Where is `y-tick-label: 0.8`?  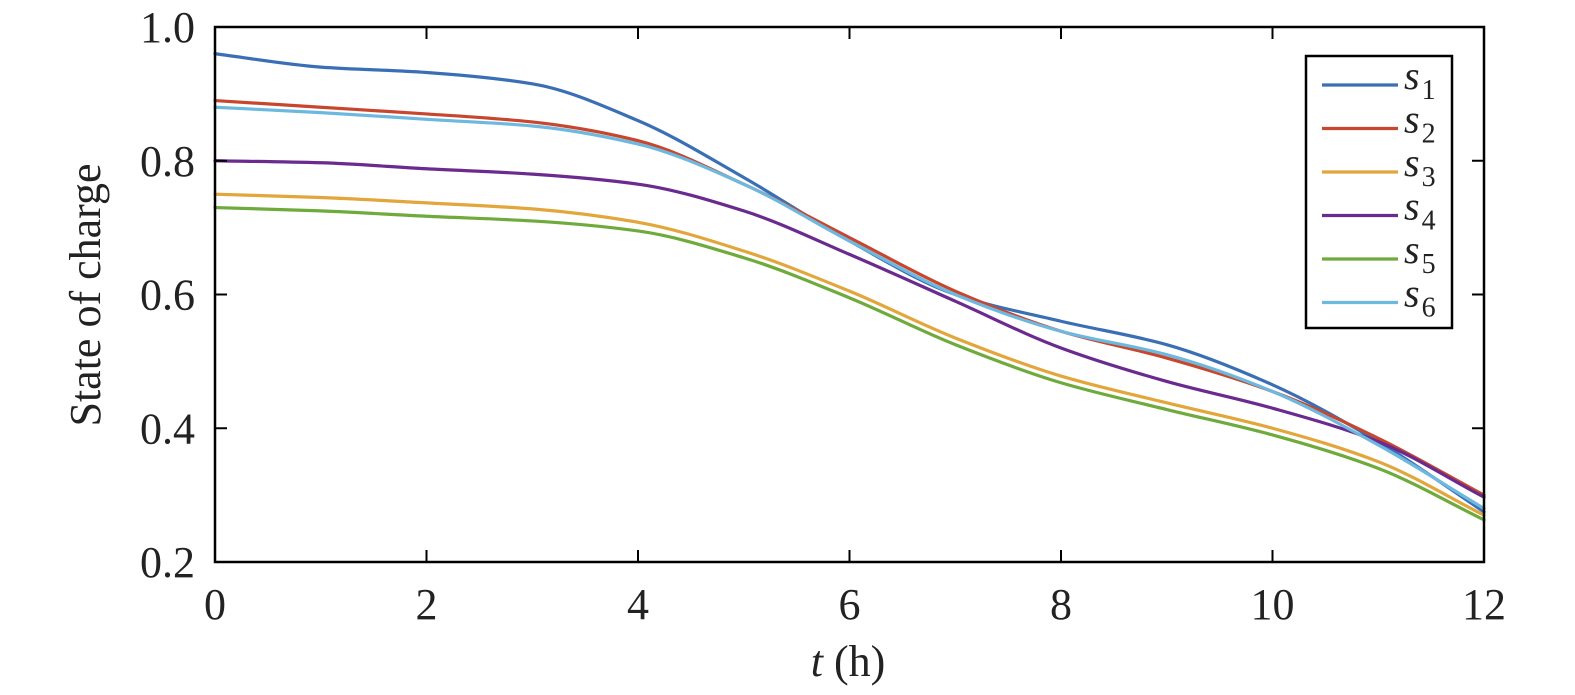 y-tick-label: 0.8 is located at coordinates (167, 161).